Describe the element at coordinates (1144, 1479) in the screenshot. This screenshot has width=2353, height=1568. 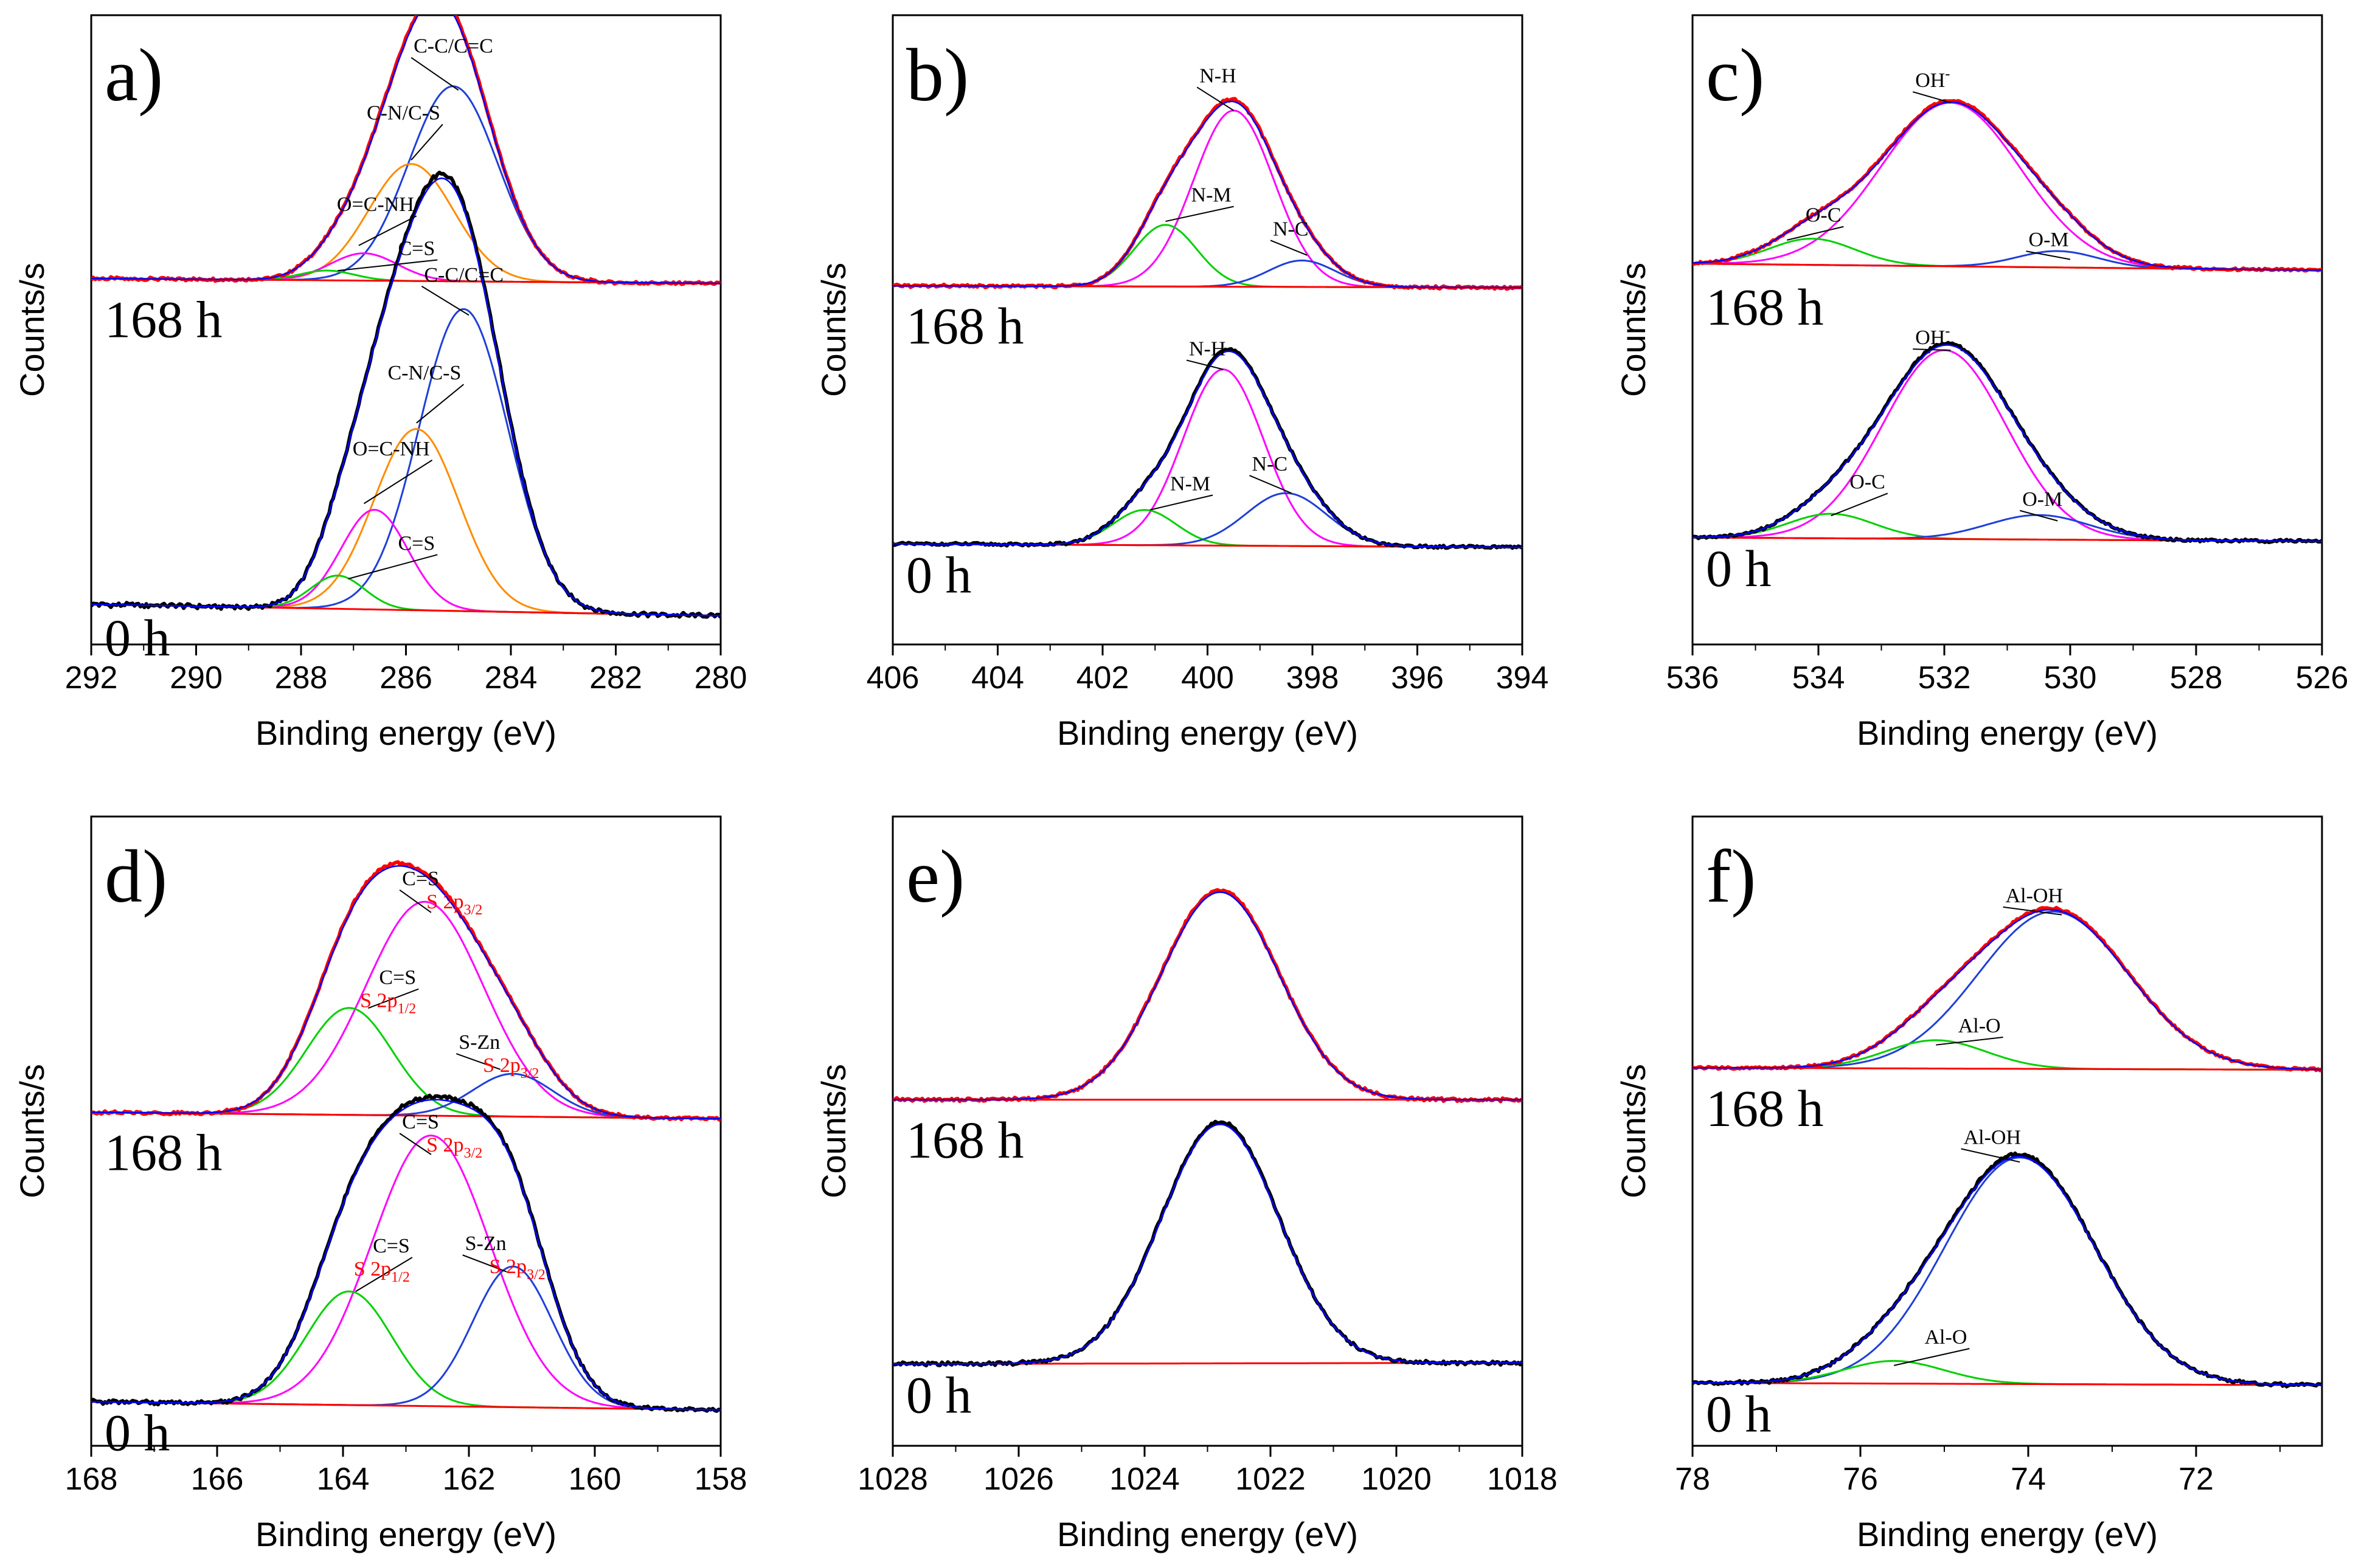
I see `x-tick-label: 1024` at that location.